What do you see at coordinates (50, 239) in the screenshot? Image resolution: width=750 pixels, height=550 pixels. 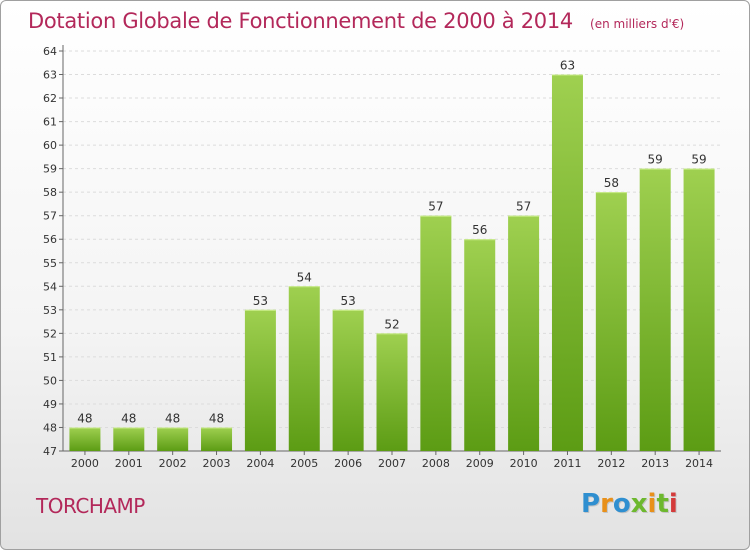 I see `y-tick-label: 56` at bounding box center [50, 239].